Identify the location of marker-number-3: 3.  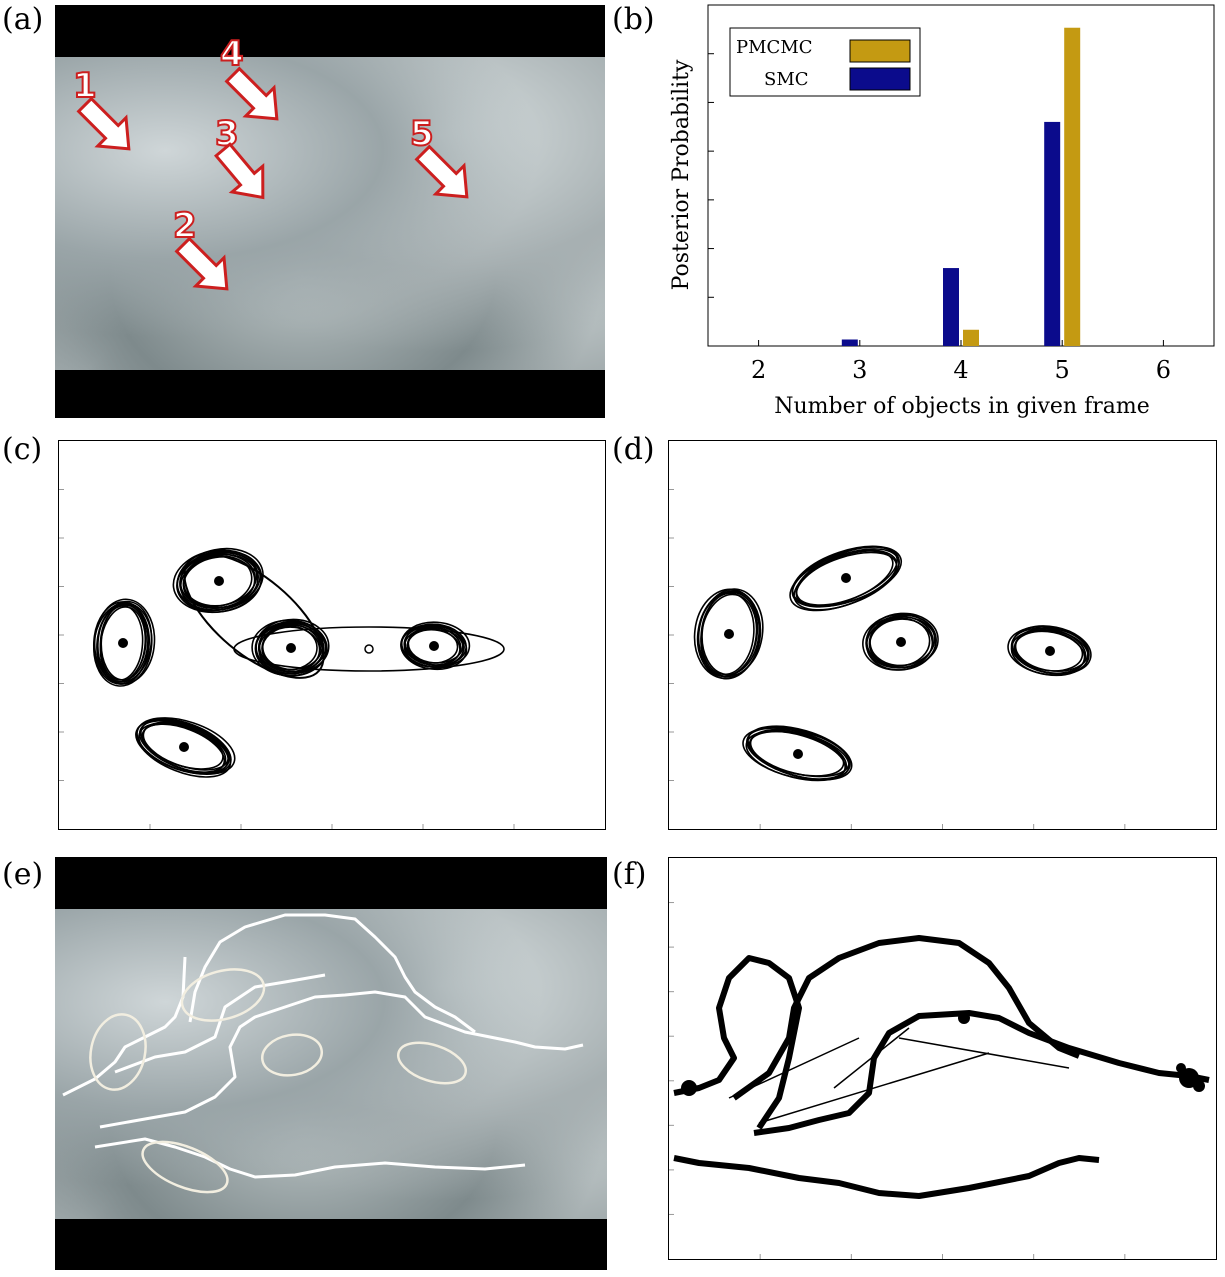
(227, 134).